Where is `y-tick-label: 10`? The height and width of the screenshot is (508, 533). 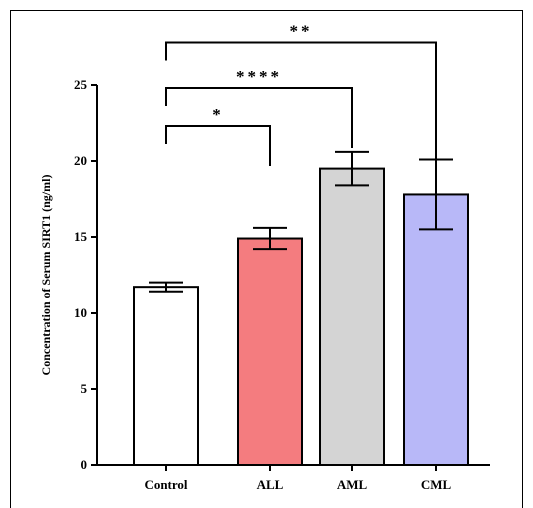
y-tick-label: 10 is located at coordinates (80, 312).